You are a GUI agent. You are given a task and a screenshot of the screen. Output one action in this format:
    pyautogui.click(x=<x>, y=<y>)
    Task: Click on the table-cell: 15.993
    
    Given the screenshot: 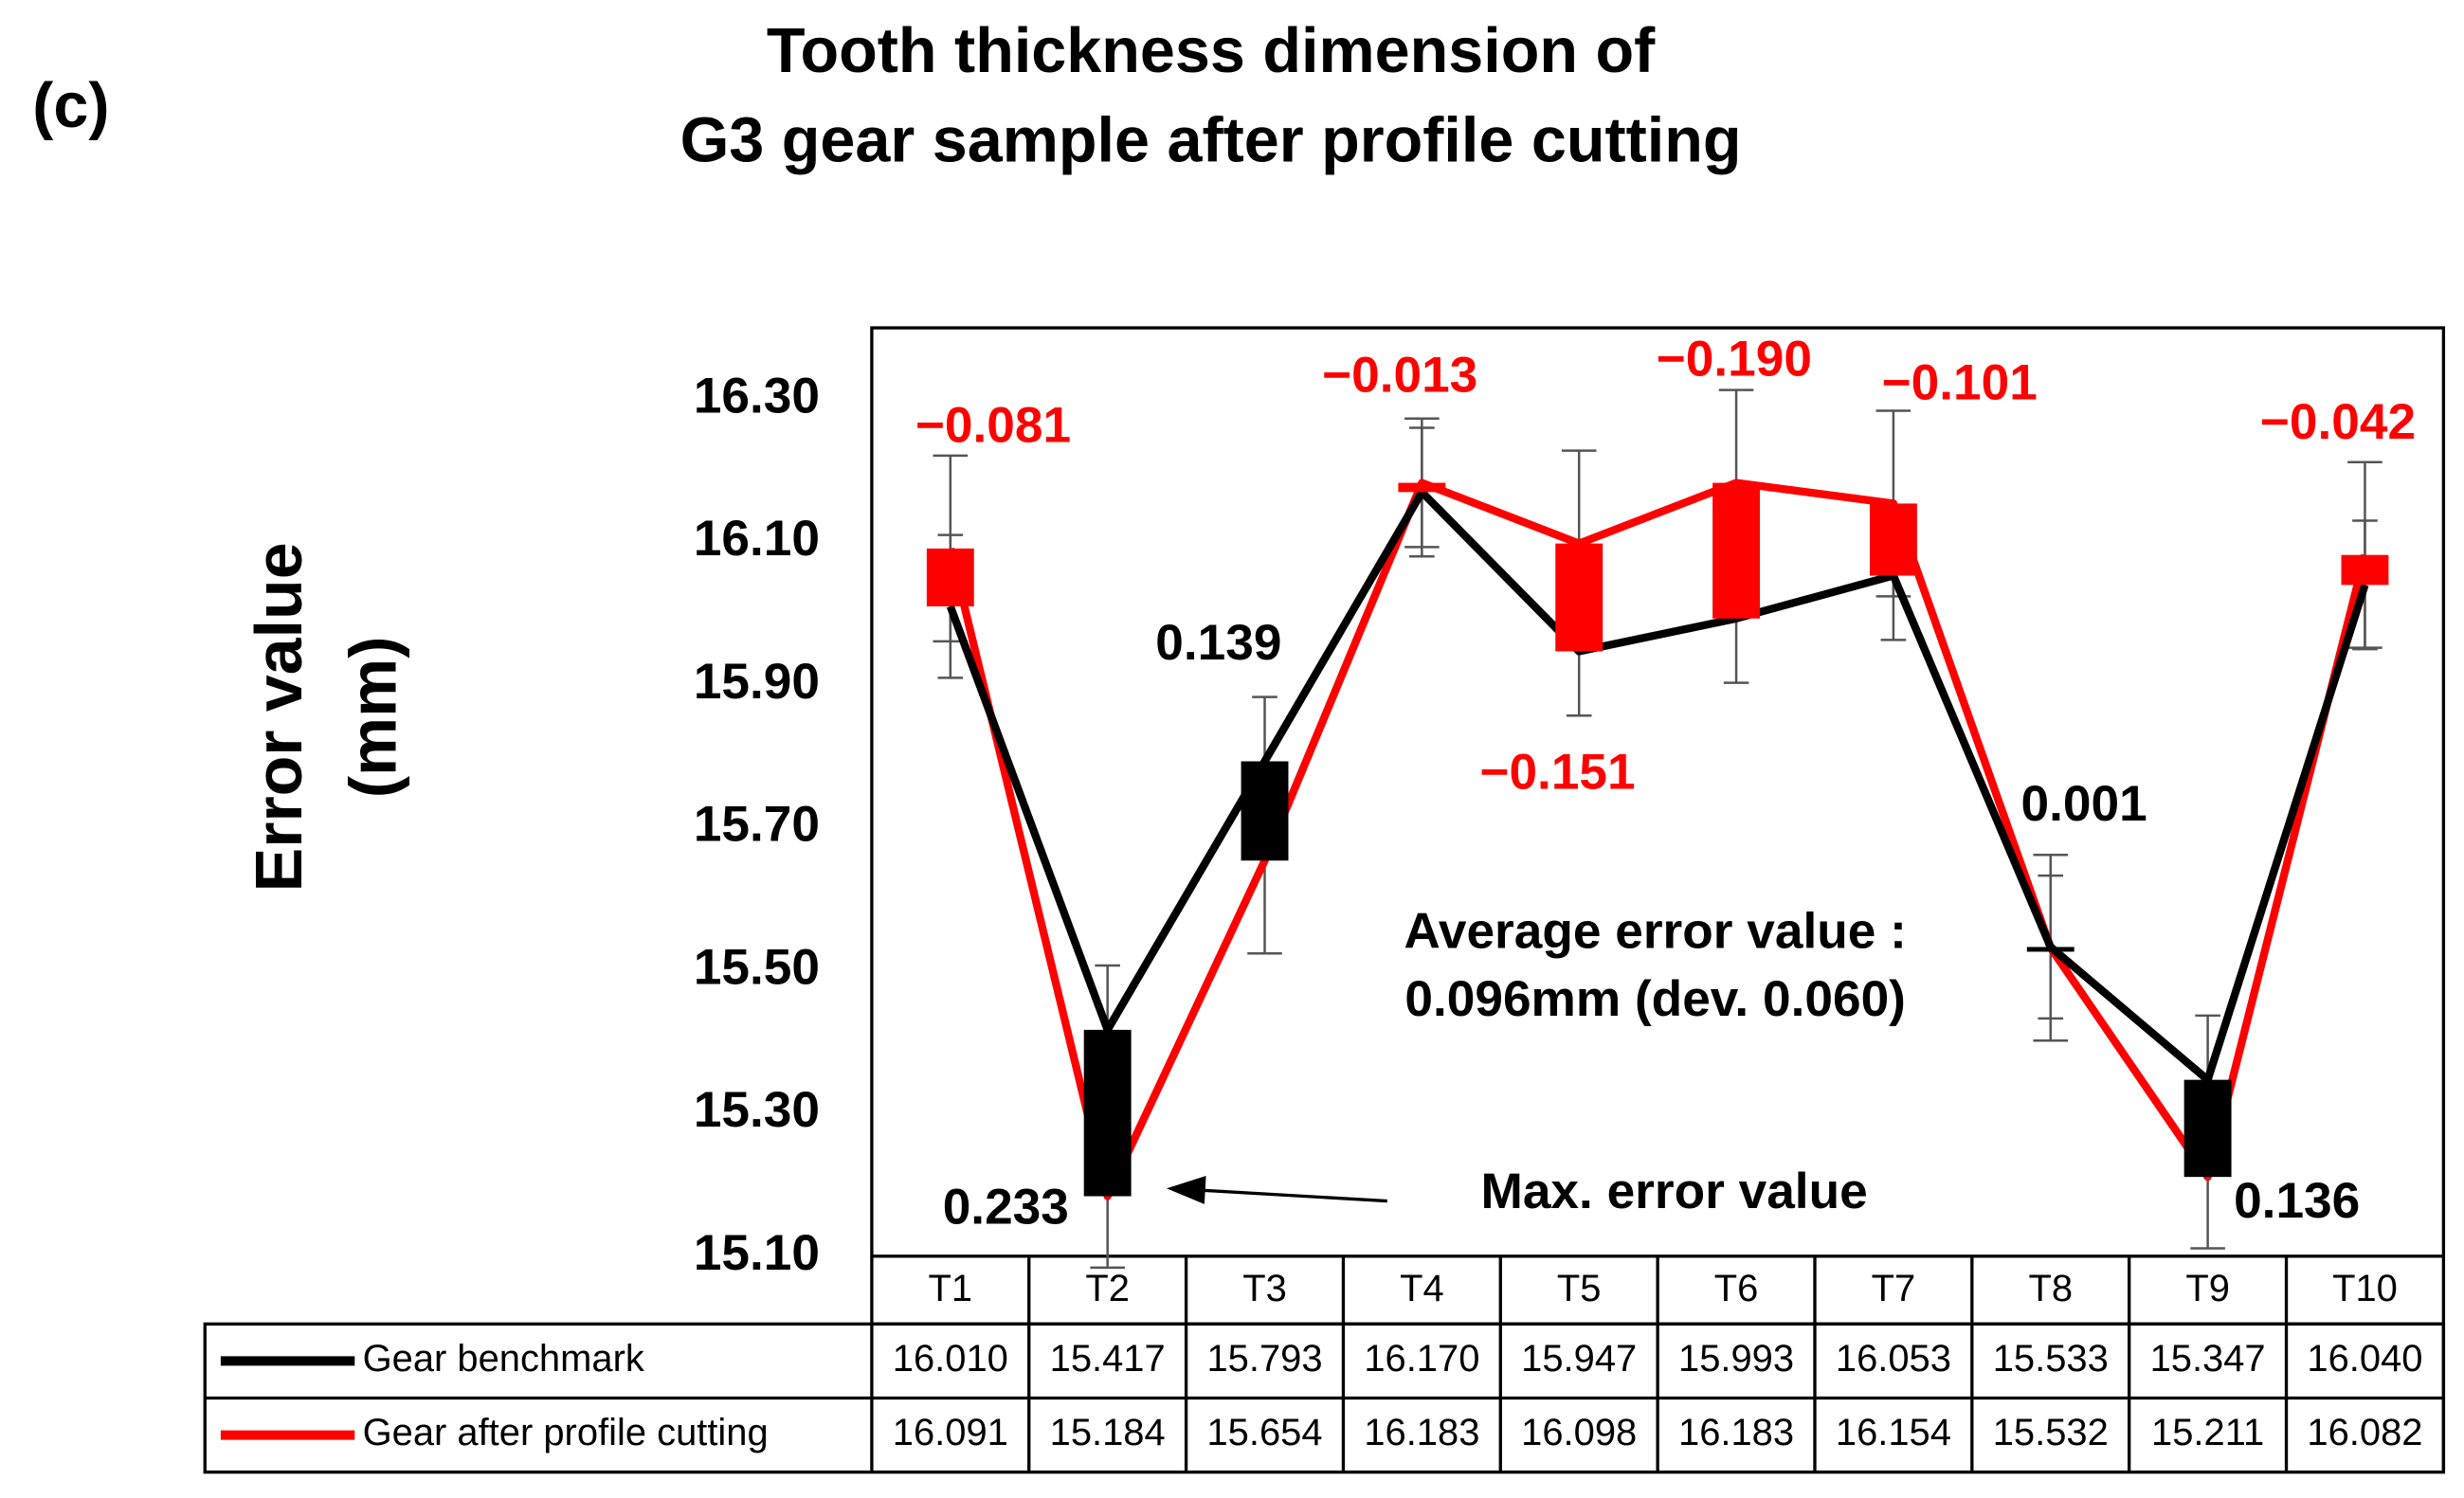 What is the action you would take?
    pyautogui.click(x=1736, y=1359)
    